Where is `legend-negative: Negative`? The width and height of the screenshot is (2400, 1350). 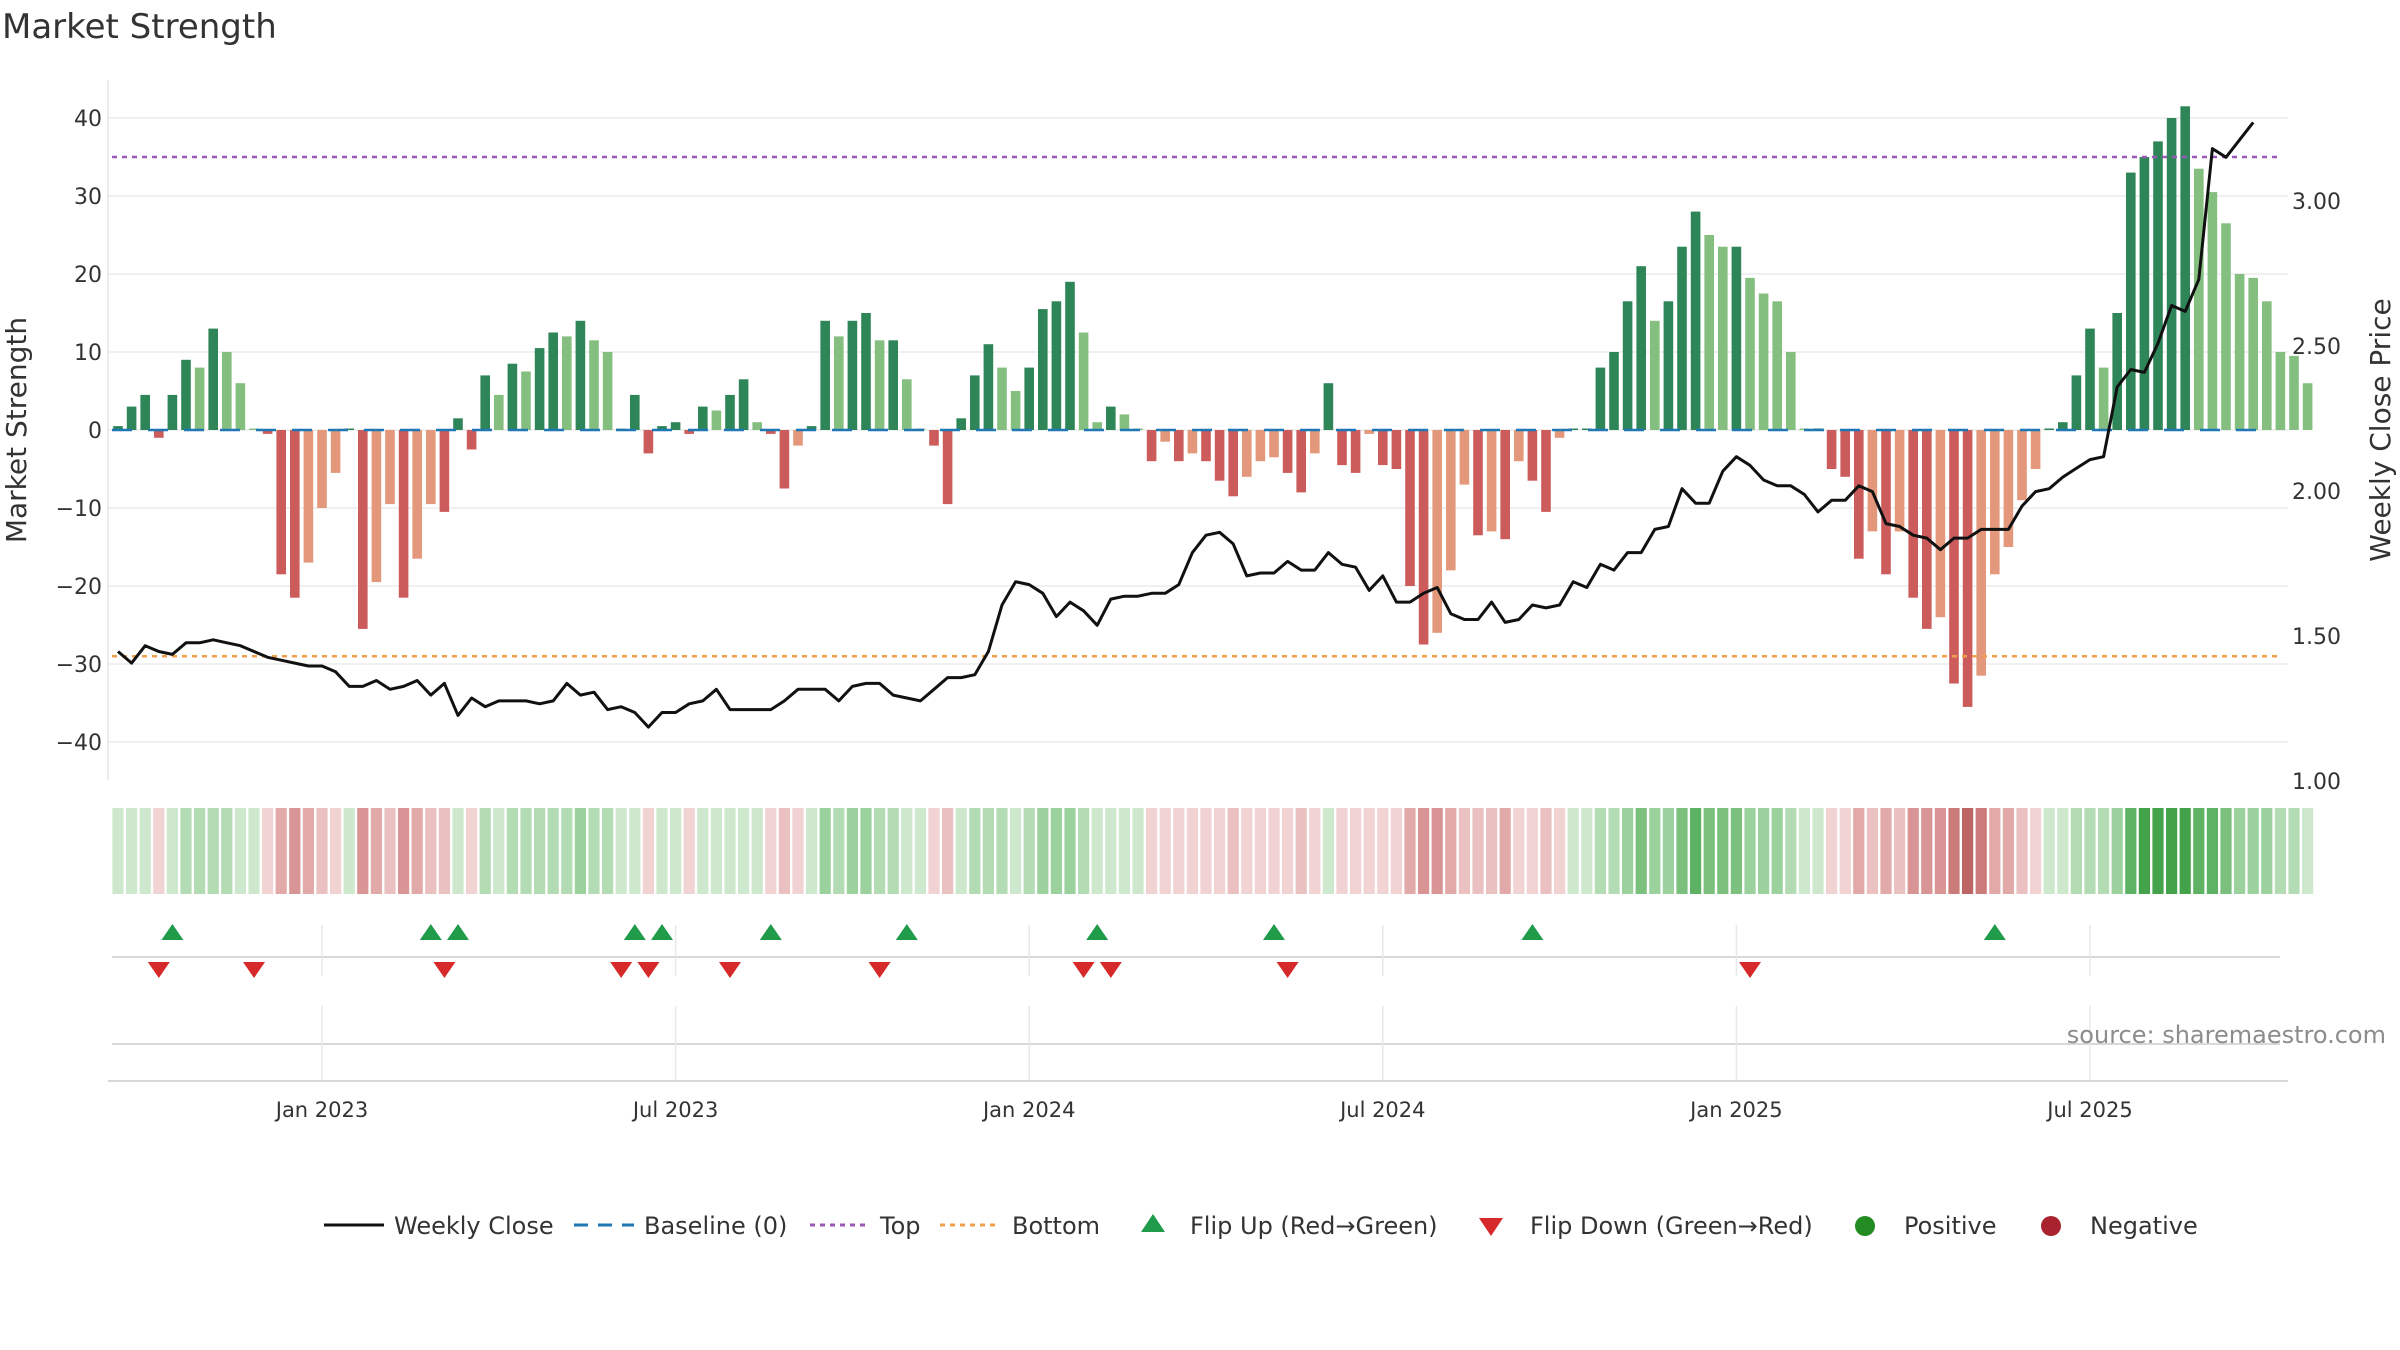 legend-negative: Negative is located at coordinates (2119, 1226).